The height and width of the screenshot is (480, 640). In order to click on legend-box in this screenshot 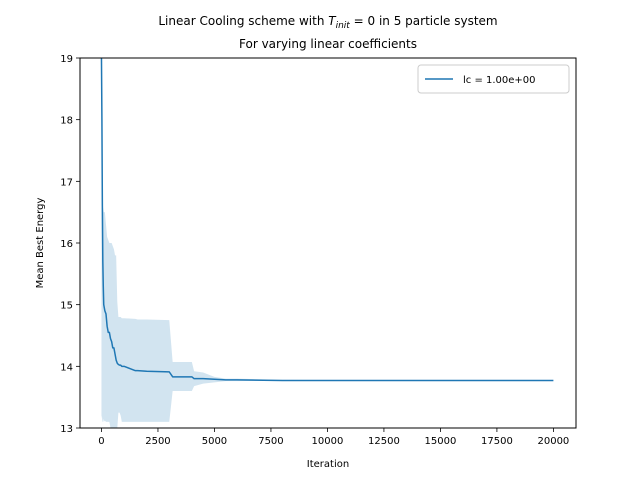, I will do `click(493, 79)`.